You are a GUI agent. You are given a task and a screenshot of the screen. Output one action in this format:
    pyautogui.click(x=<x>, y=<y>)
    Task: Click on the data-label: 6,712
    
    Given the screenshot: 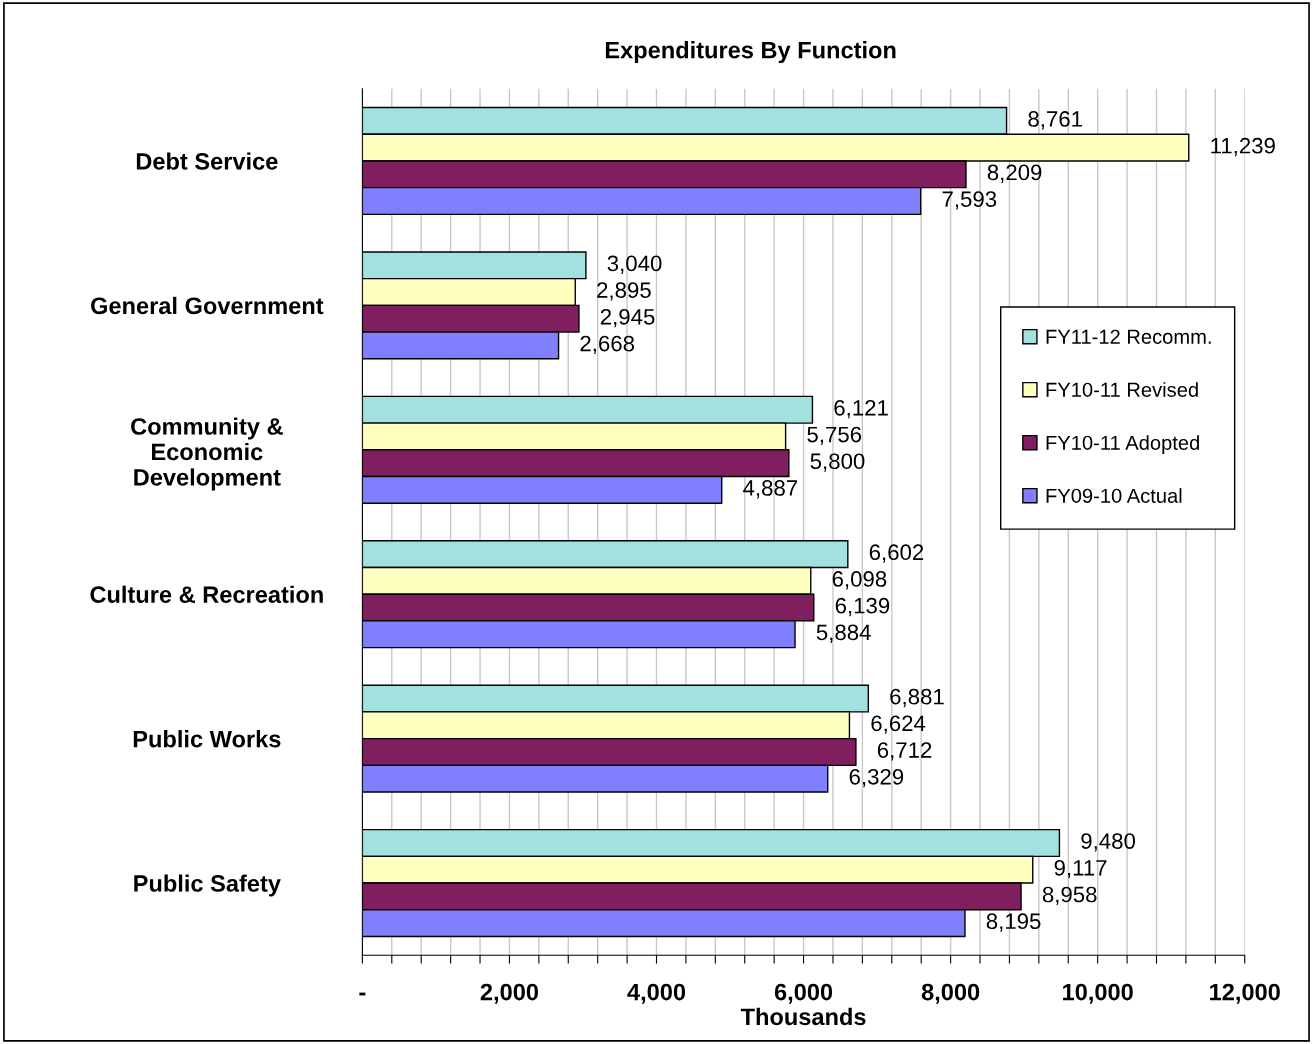 What is the action you would take?
    pyautogui.click(x=904, y=751)
    